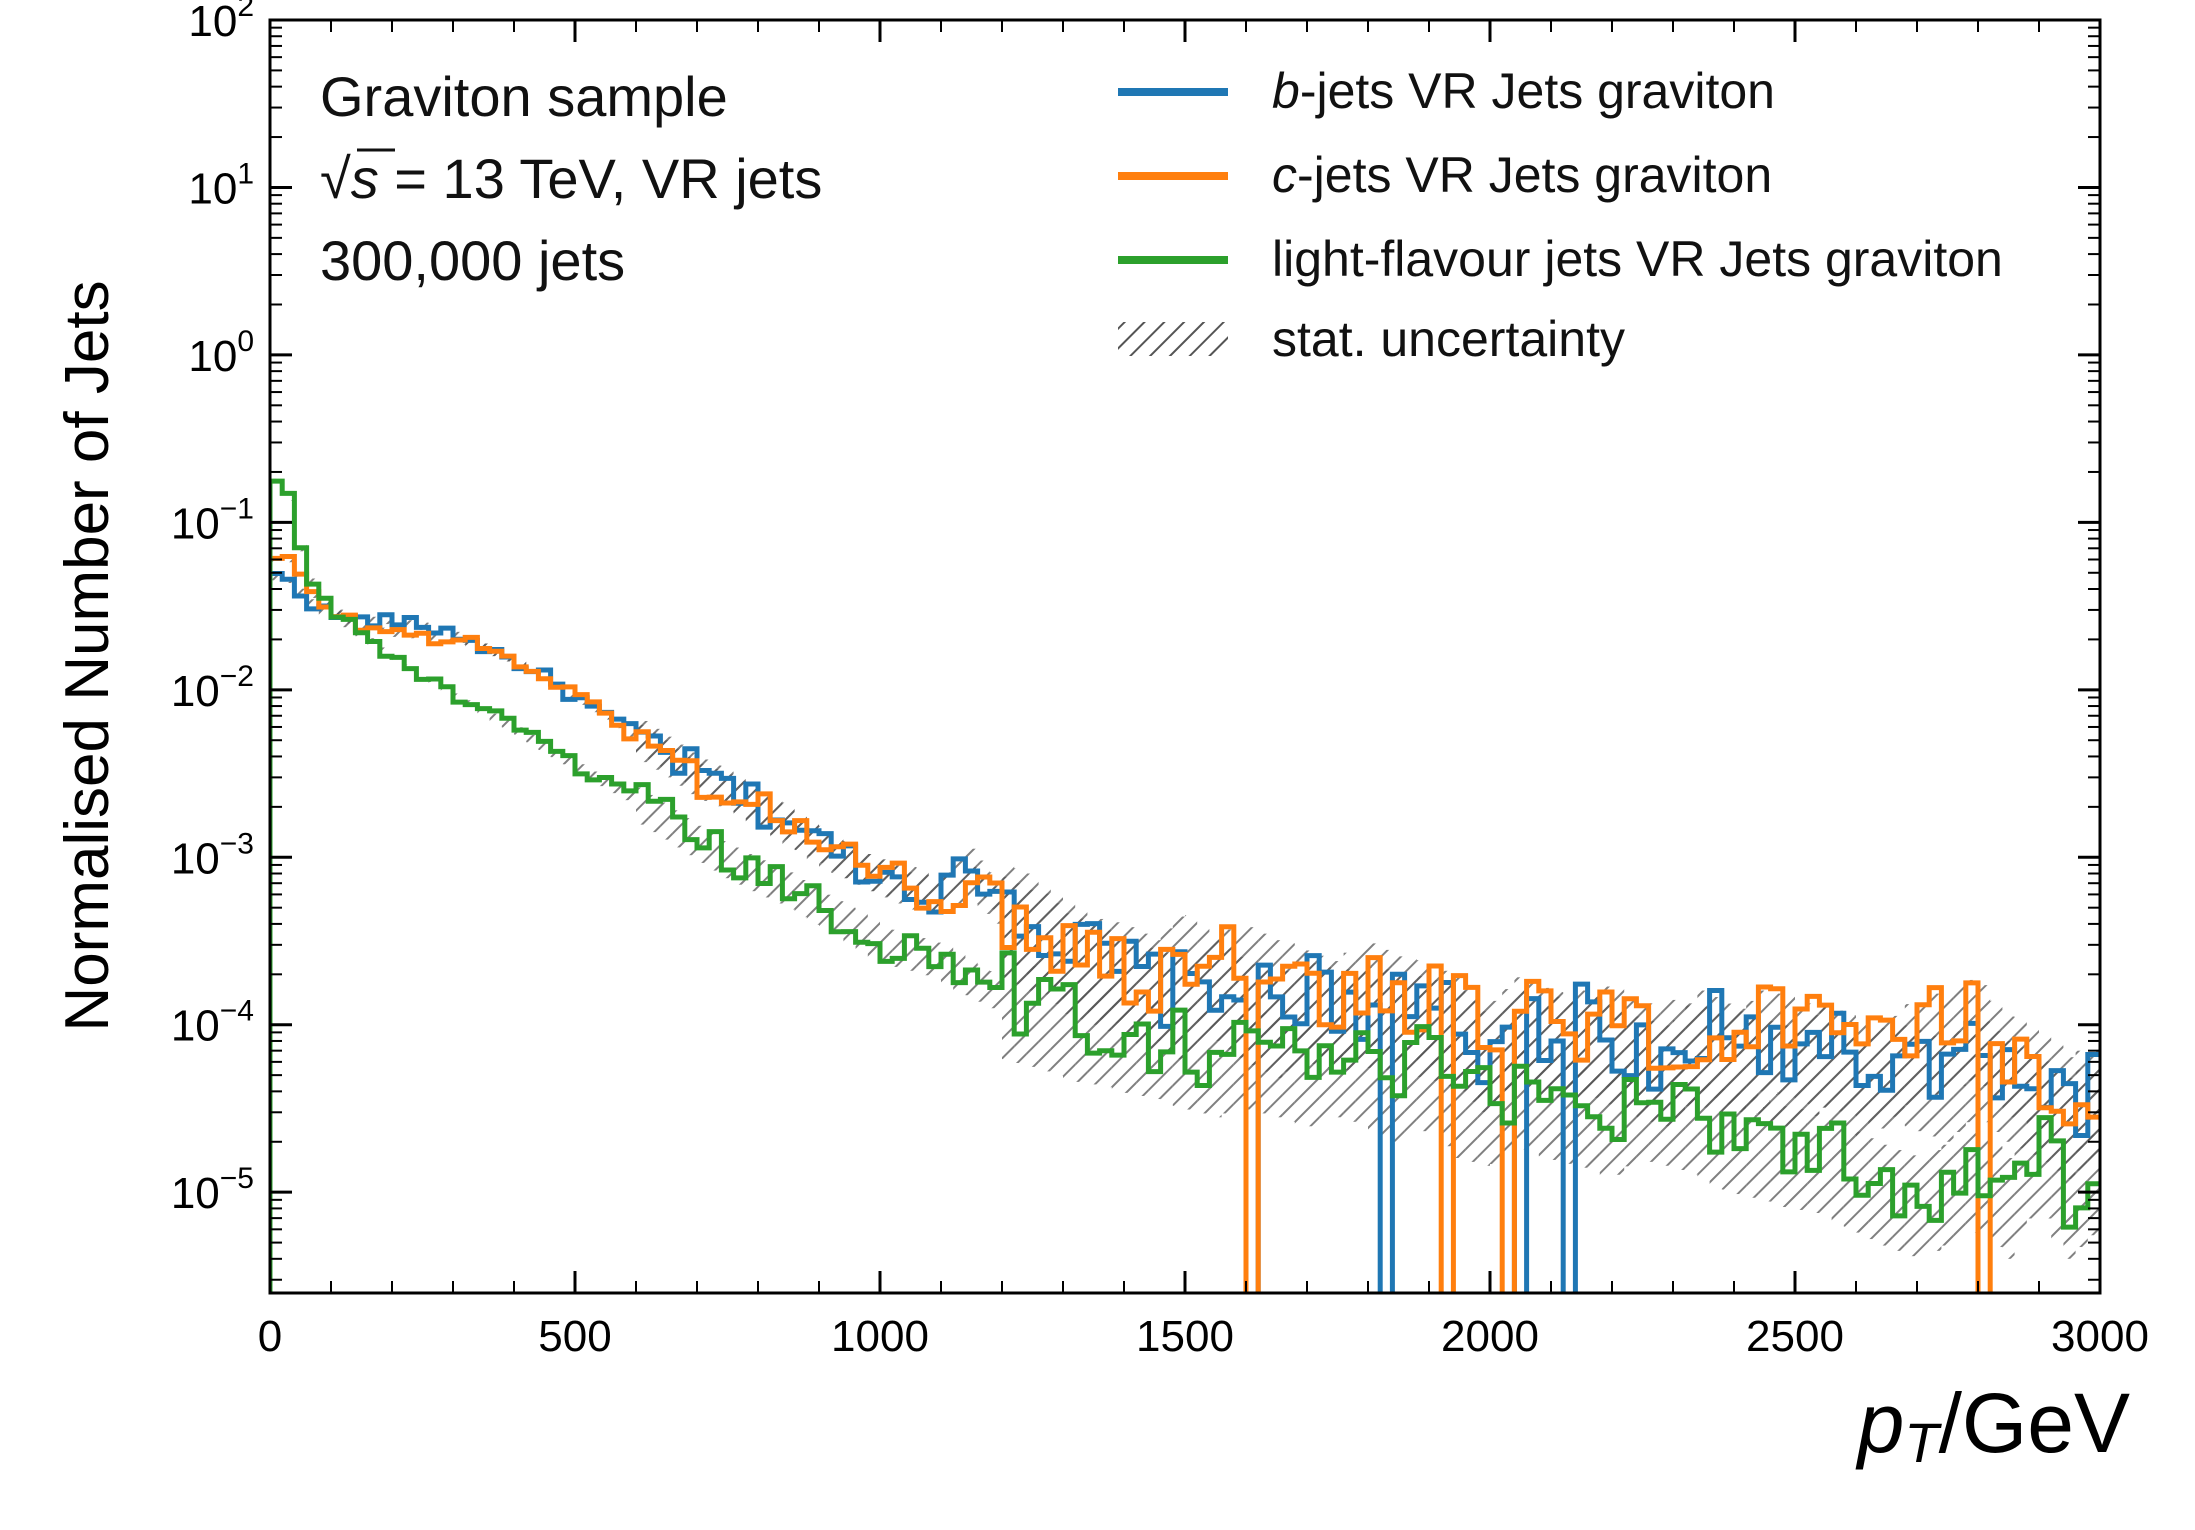 The height and width of the screenshot is (1530, 2195). Describe the element at coordinates (365, 178) in the screenshot. I see `sqrt-s: s` at that location.